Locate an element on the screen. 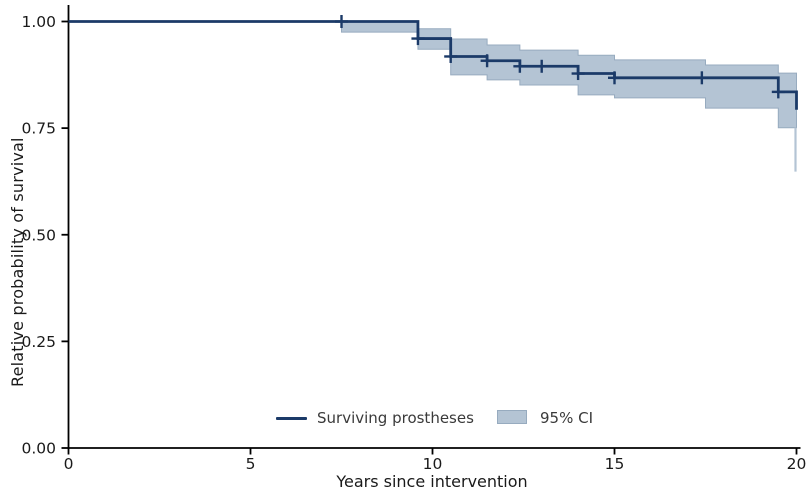 This screenshot has height=493, width=809. y-tick-label: 0.75 is located at coordinates (38, 129).